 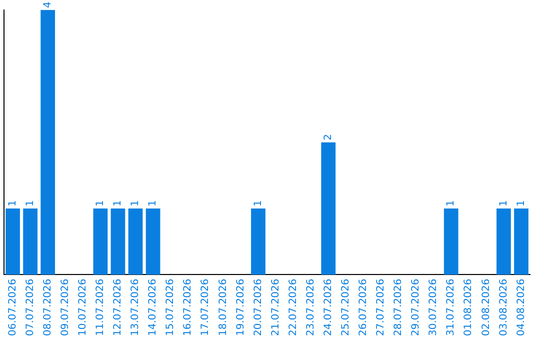 What do you see at coordinates (12, 307) in the screenshot?
I see `x-tick-label: 06.07.2026` at bounding box center [12, 307].